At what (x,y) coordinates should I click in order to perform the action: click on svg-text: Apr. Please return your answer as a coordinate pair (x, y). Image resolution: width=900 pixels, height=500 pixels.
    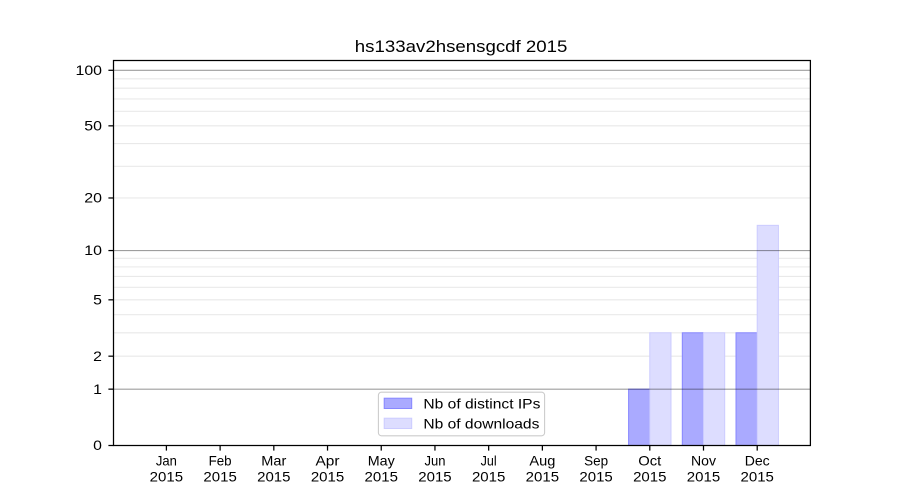
    Looking at the image, I should click on (328, 461).